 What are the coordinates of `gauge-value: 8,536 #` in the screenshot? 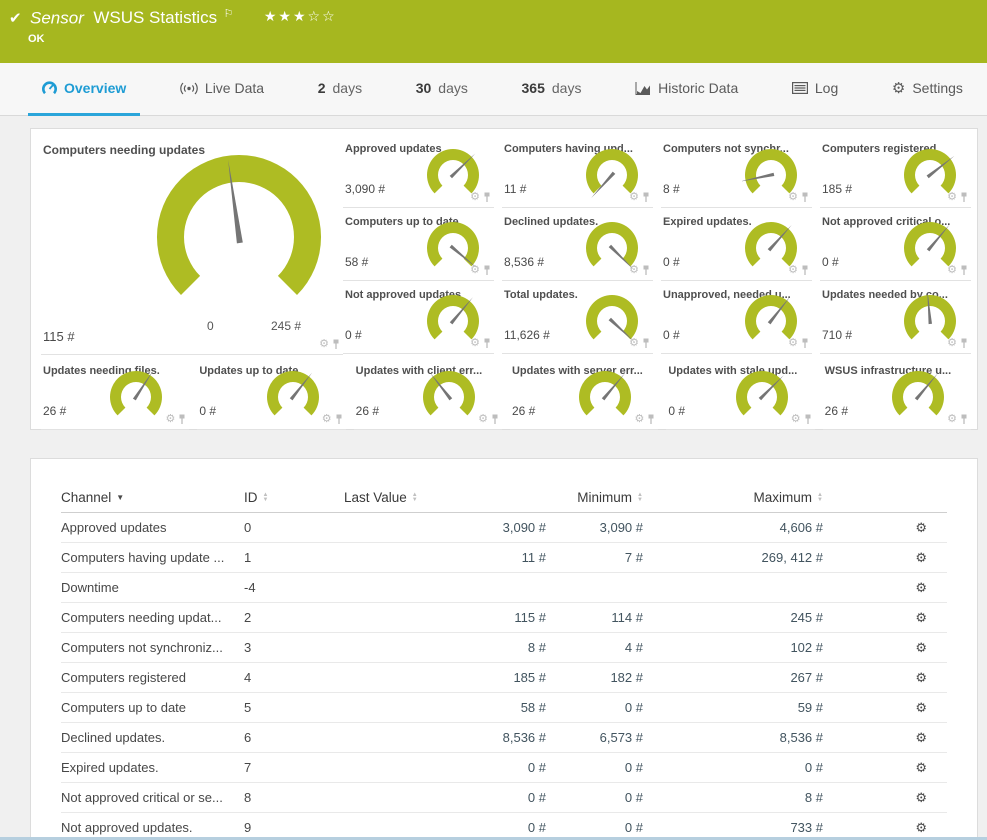 It's located at (524, 262).